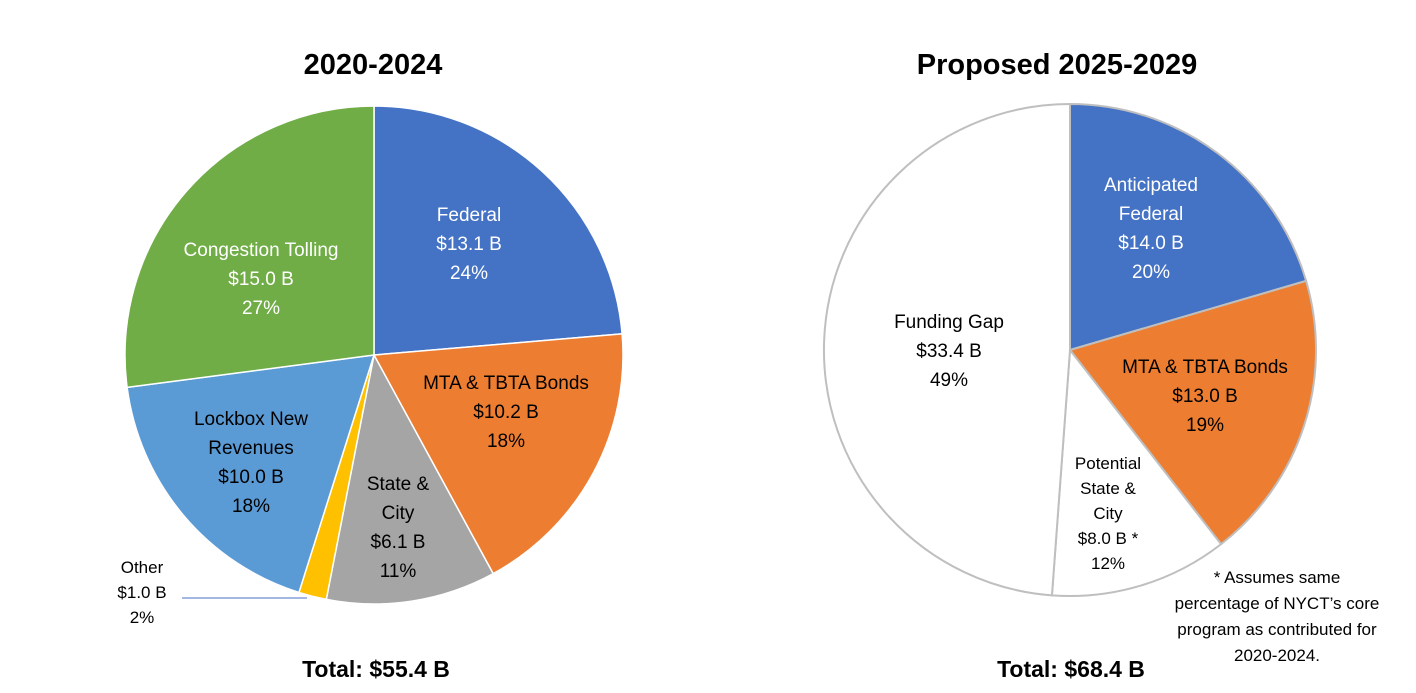 This screenshot has width=1416, height=693. Describe the element at coordinates (469, 244) in the screenshot. I see `slice-label-federal: Federal $13.1 B 24%` at that location.